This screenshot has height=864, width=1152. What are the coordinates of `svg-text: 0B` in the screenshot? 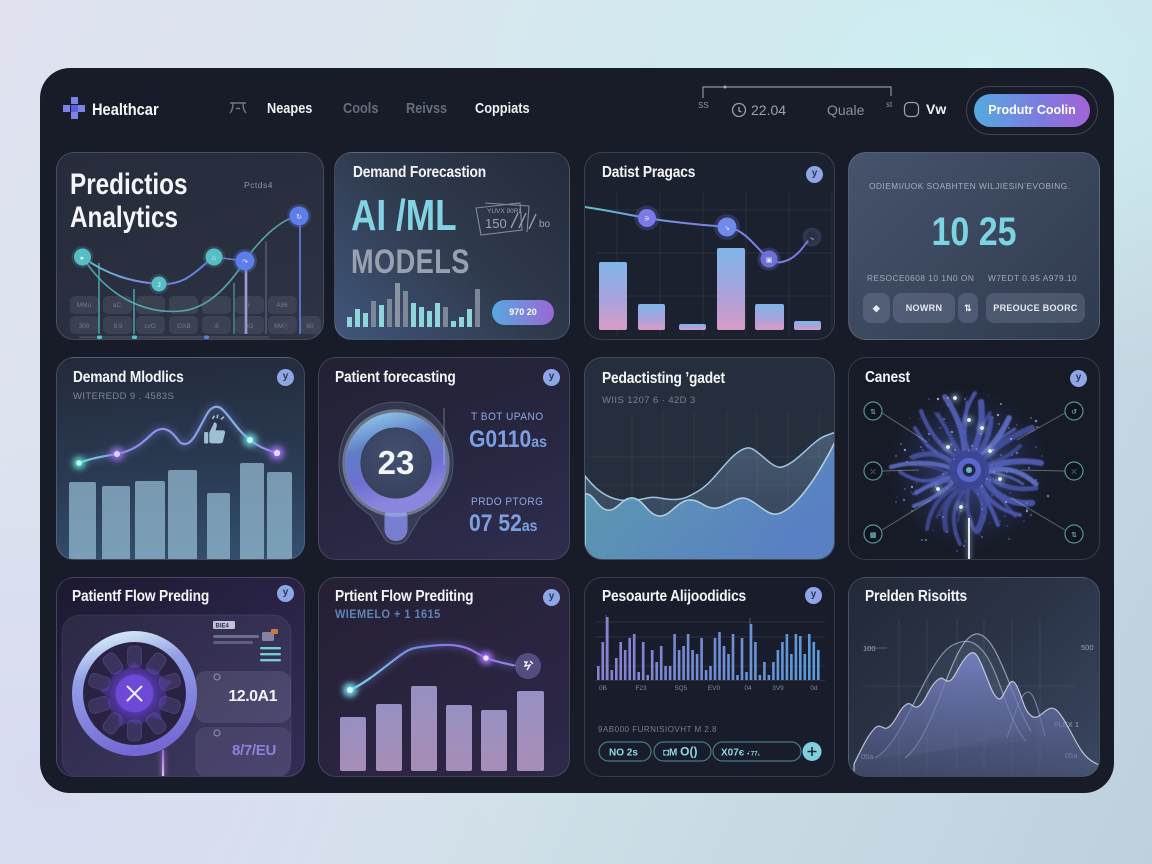 It's located at (603, 688).